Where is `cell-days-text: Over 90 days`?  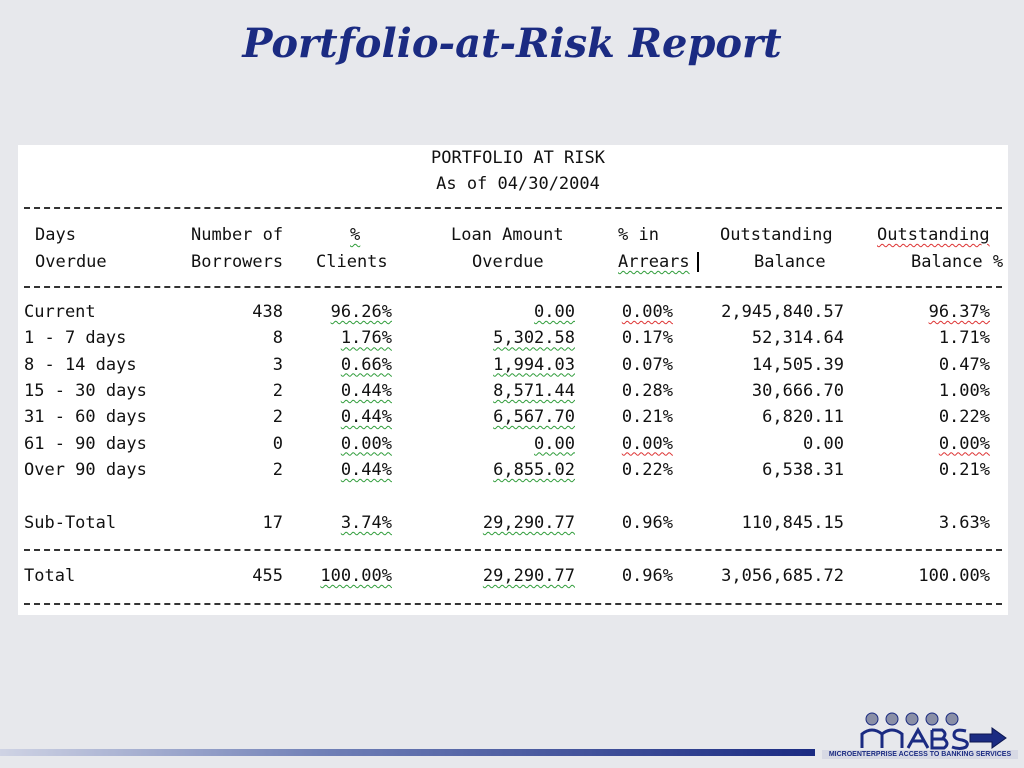 cell-days-text: Over 90 days is located at coordinates (85, 469).